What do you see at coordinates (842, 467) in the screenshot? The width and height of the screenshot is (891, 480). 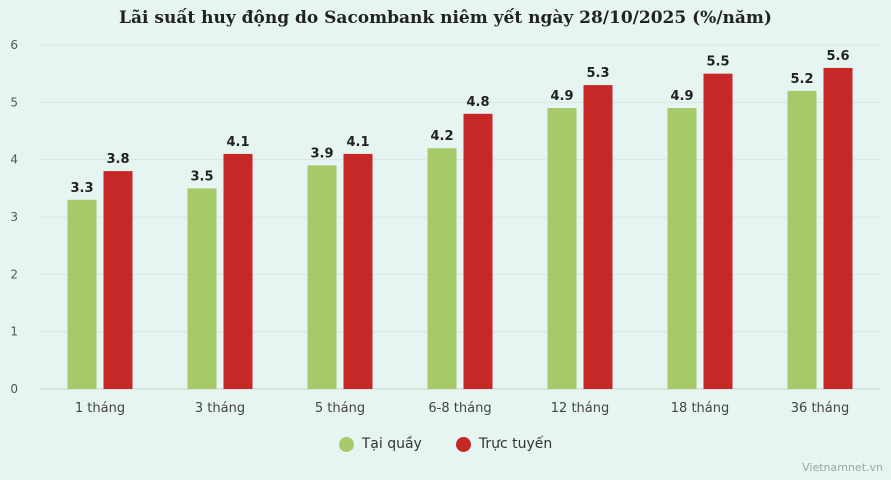 I see `watermark: Vietnamnet.vn` at bounding box center [842, 467].